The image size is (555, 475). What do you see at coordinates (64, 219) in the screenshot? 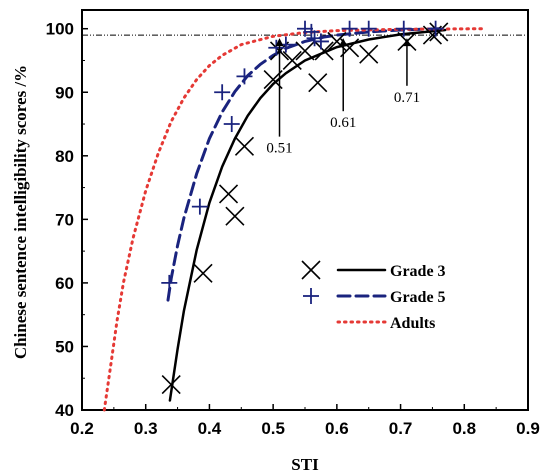
I see `y-tick-label: 70` at bounding box center [64, 219].